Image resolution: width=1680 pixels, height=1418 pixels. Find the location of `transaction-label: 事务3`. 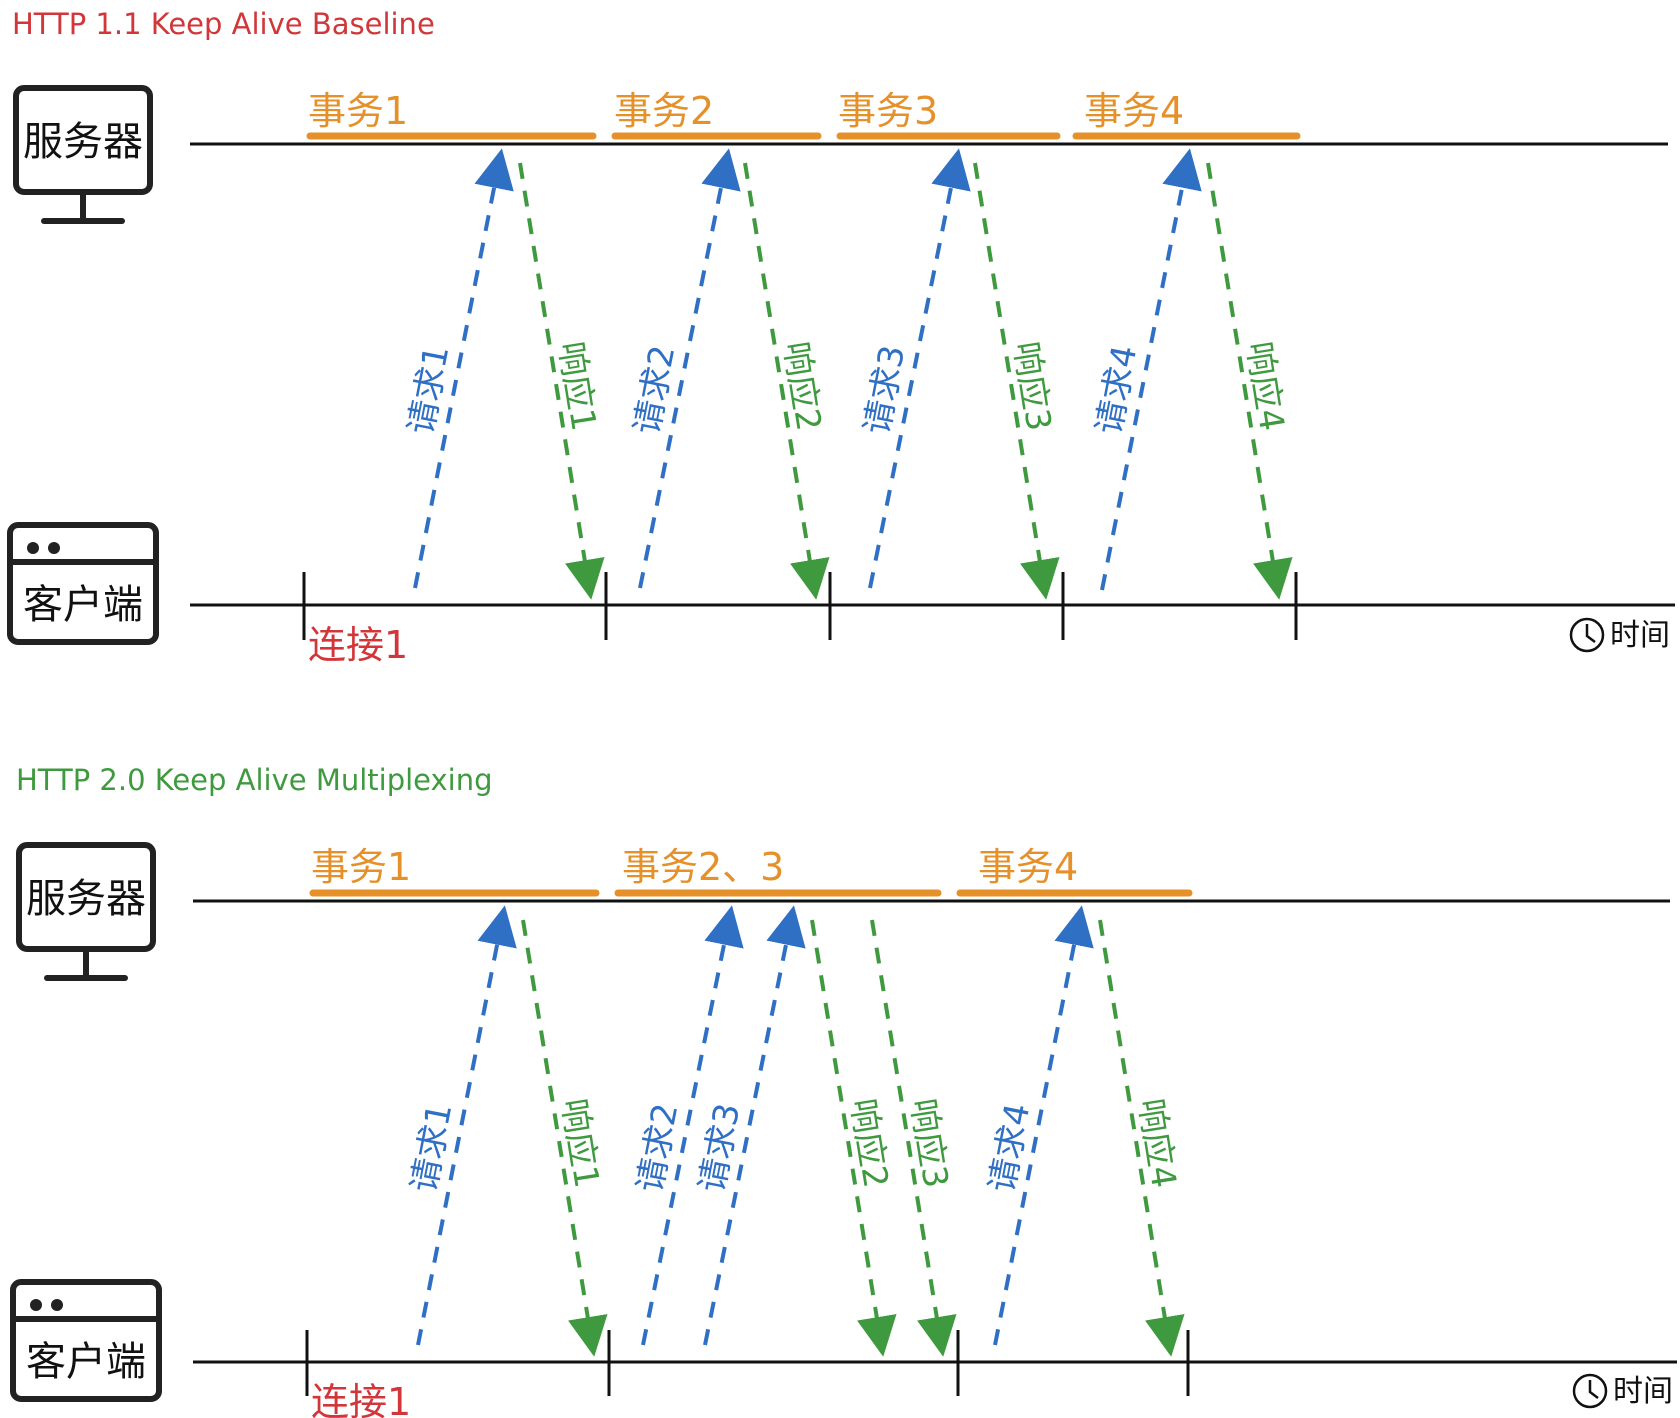

transaction-label: 事务3 is located at coordinates (888, 111).